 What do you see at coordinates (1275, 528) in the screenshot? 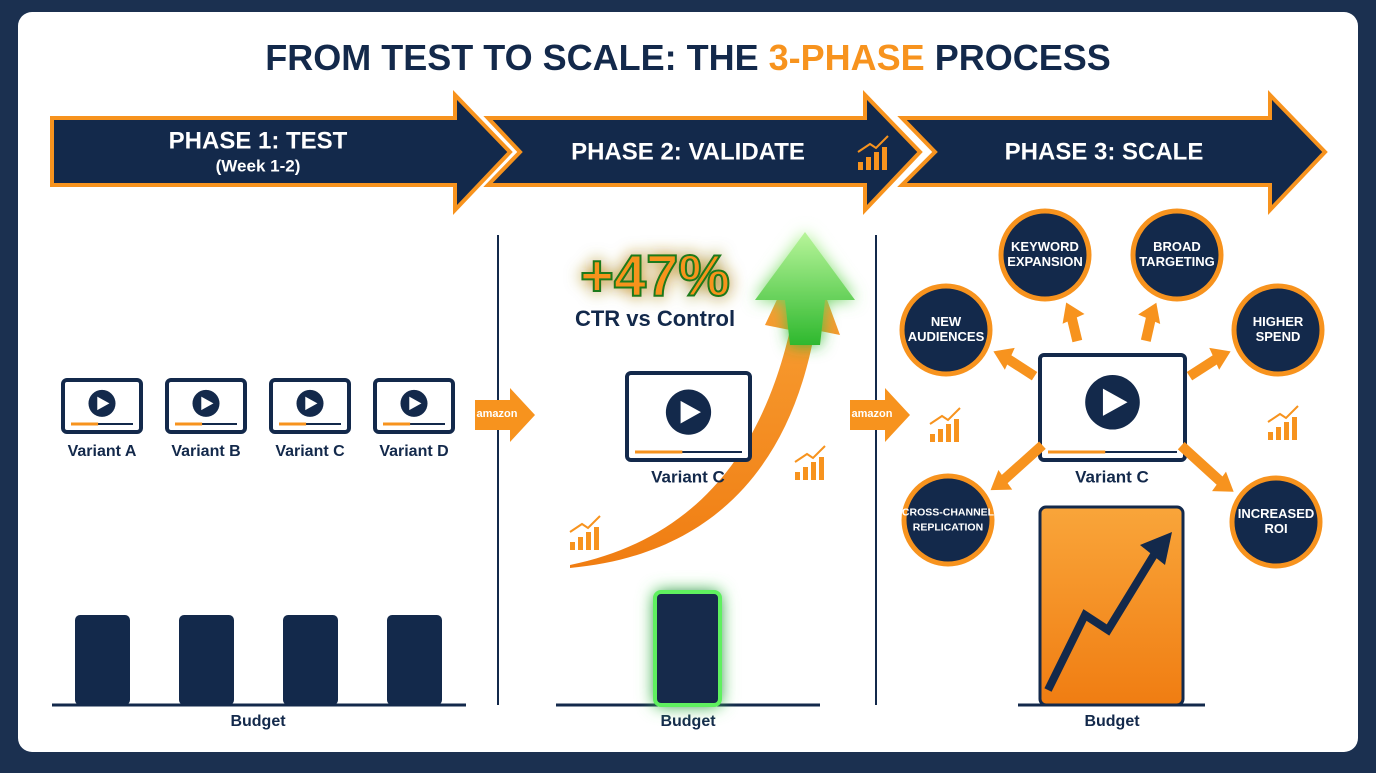
I see `lever-label: ROI` at bounding box center [1275, 528].